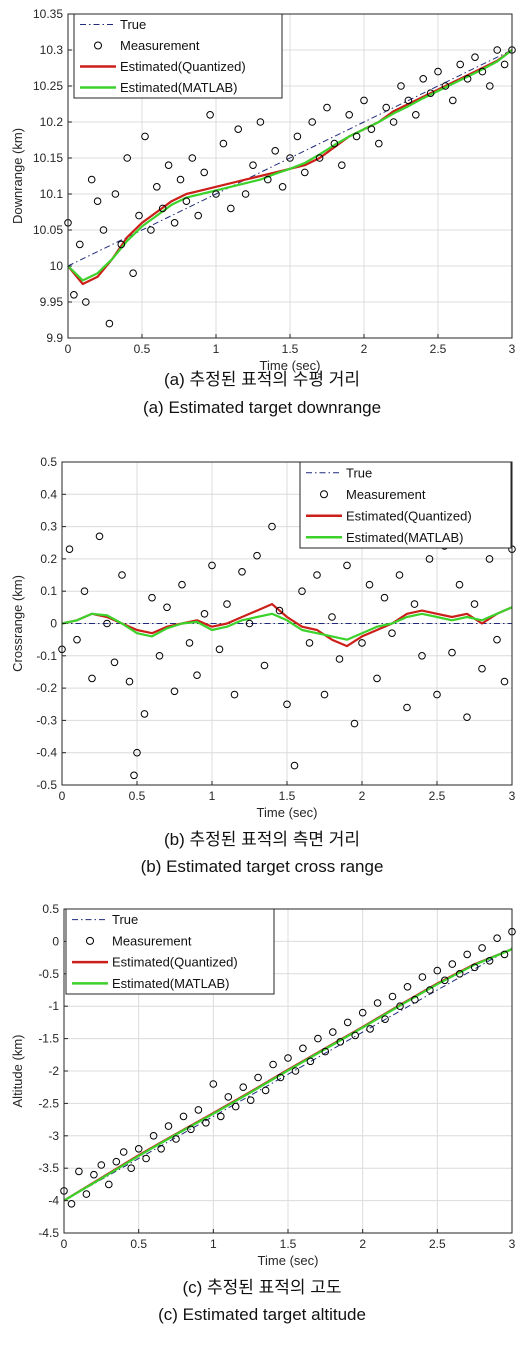 The image size is (524, 1346). I want to click on x-tick-label: 0, so click(68, 349).